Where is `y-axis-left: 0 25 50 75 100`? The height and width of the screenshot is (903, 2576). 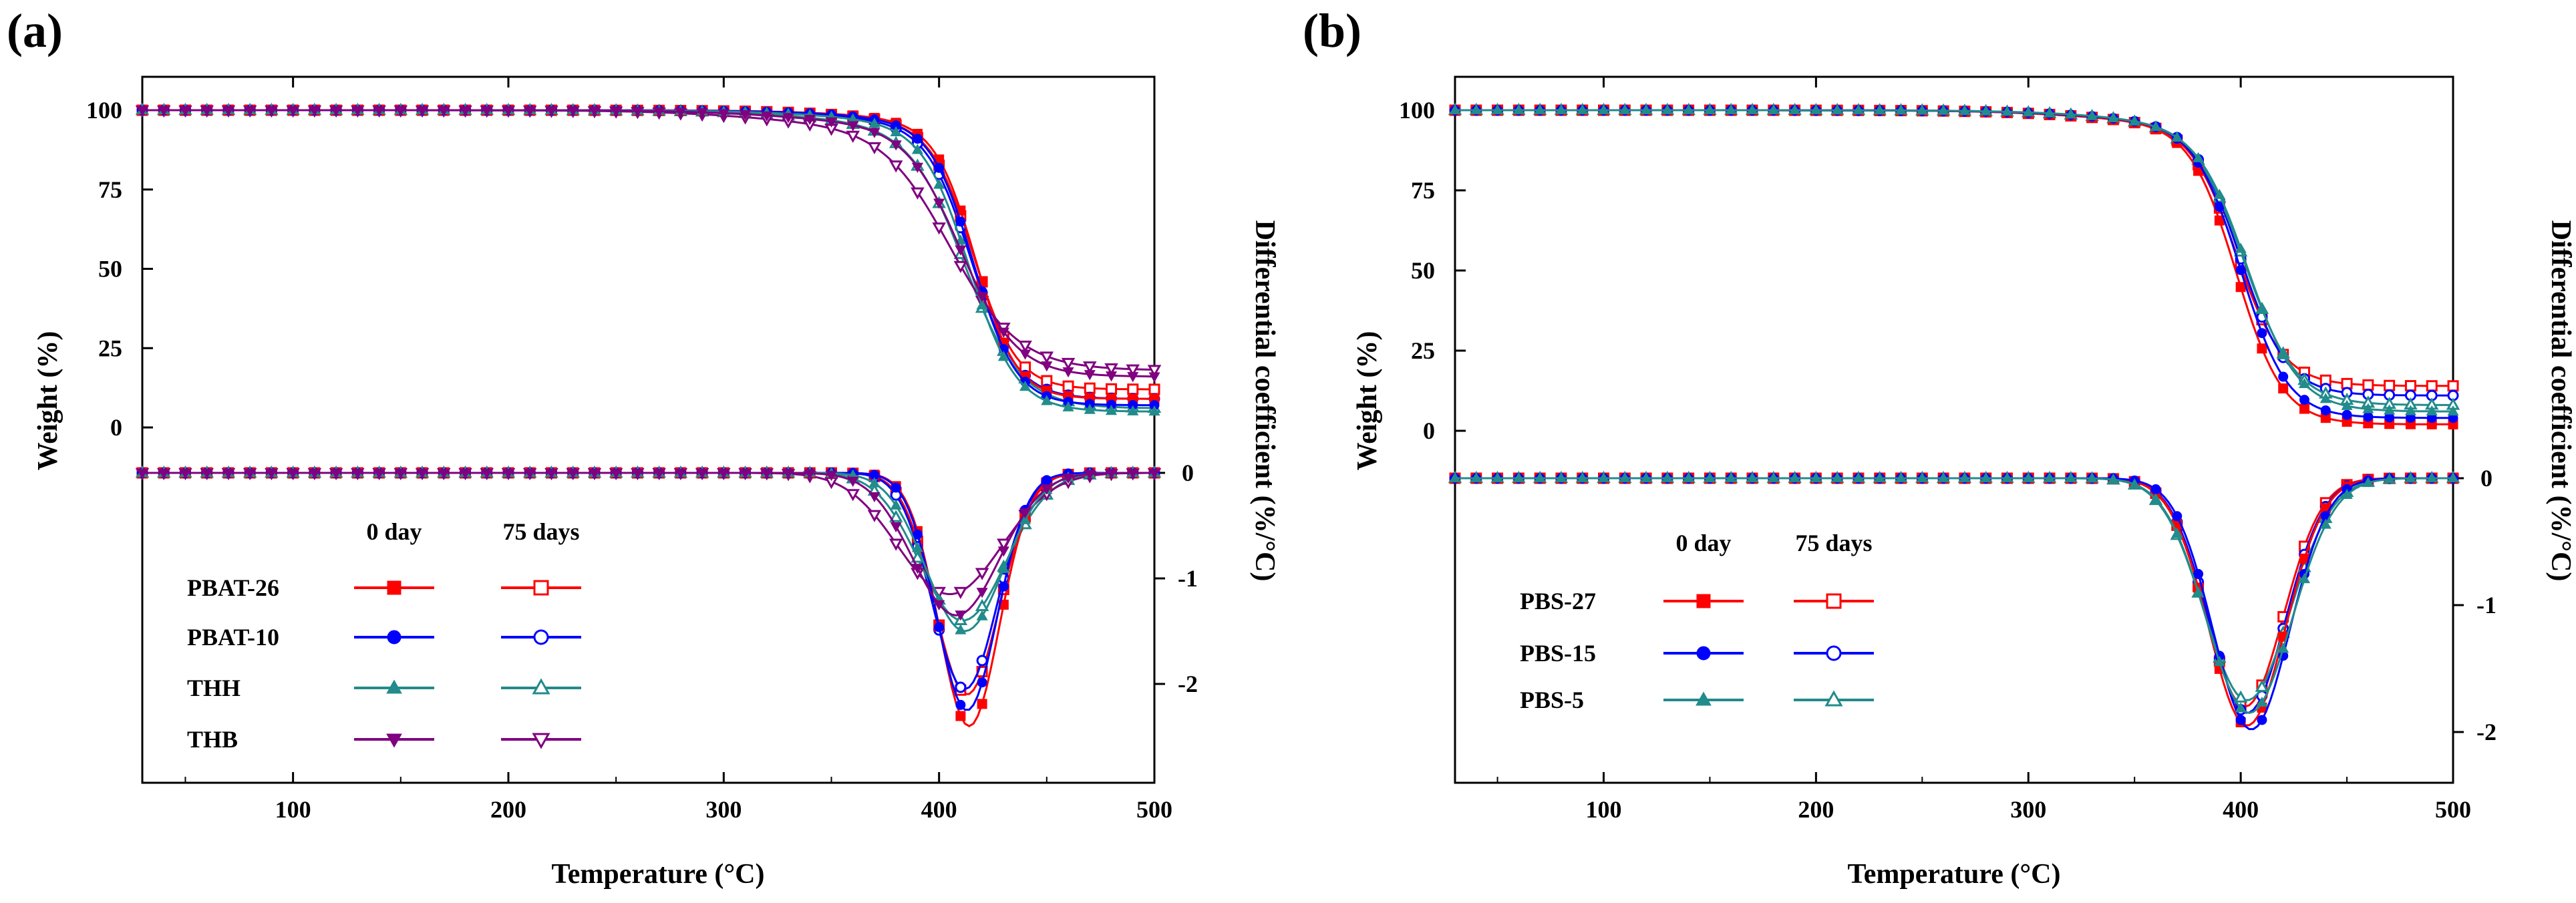
y-axis-left: 0 25 50 75 100 is located at coordinates (1432, 270).